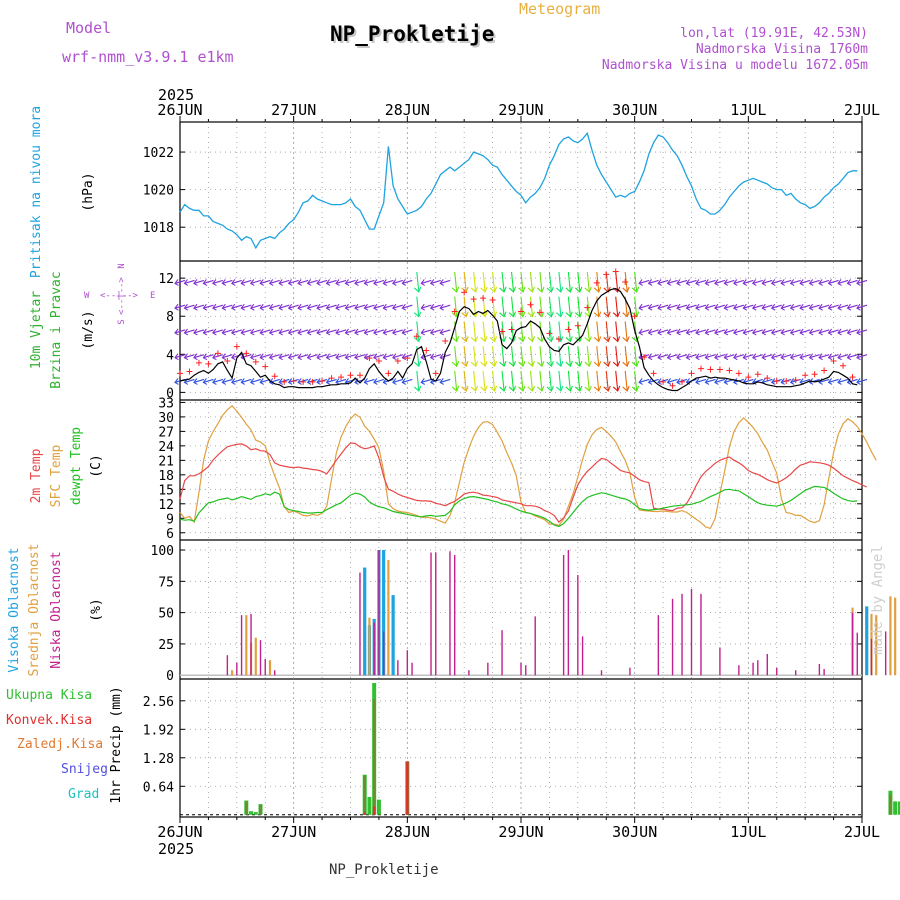 The image size is (900, 900). I want to click on wind-ytick-label: 0, so click(170, 393).